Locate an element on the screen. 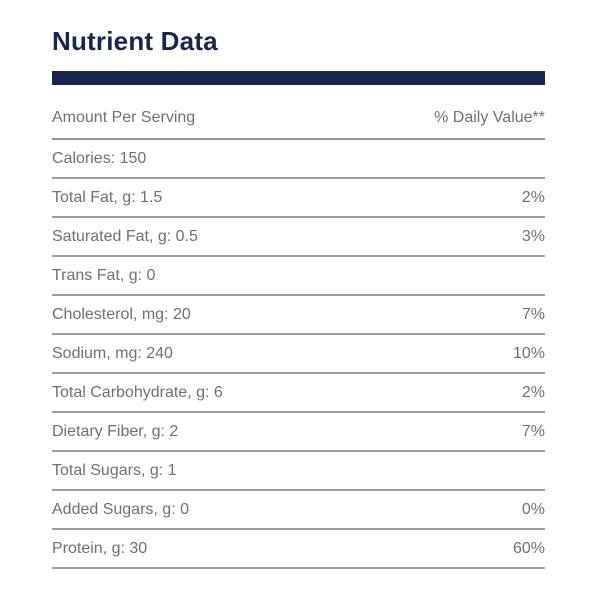  table-row: Protein, g: 30 60% is located at coordinates (298, 549).